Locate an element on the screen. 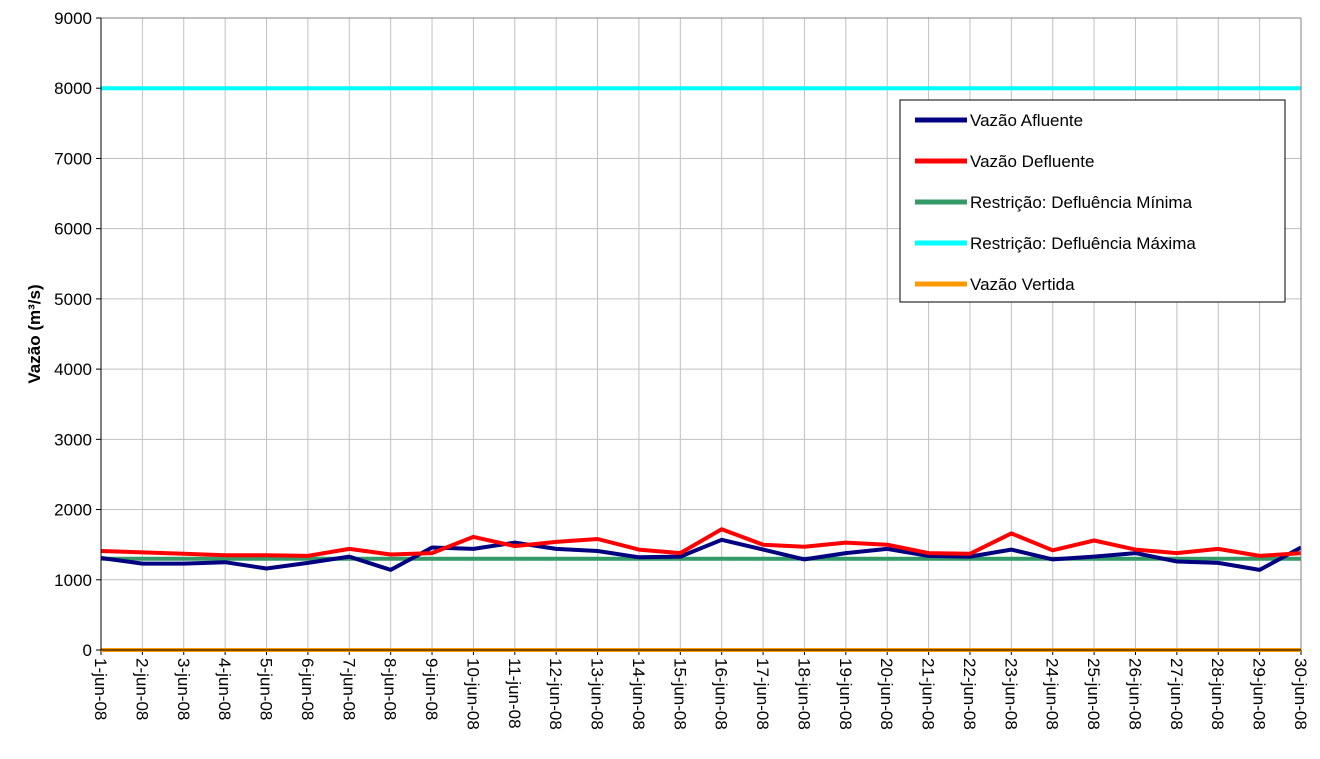  y-tick-label: 2000 is located at coordinates (73, 510).